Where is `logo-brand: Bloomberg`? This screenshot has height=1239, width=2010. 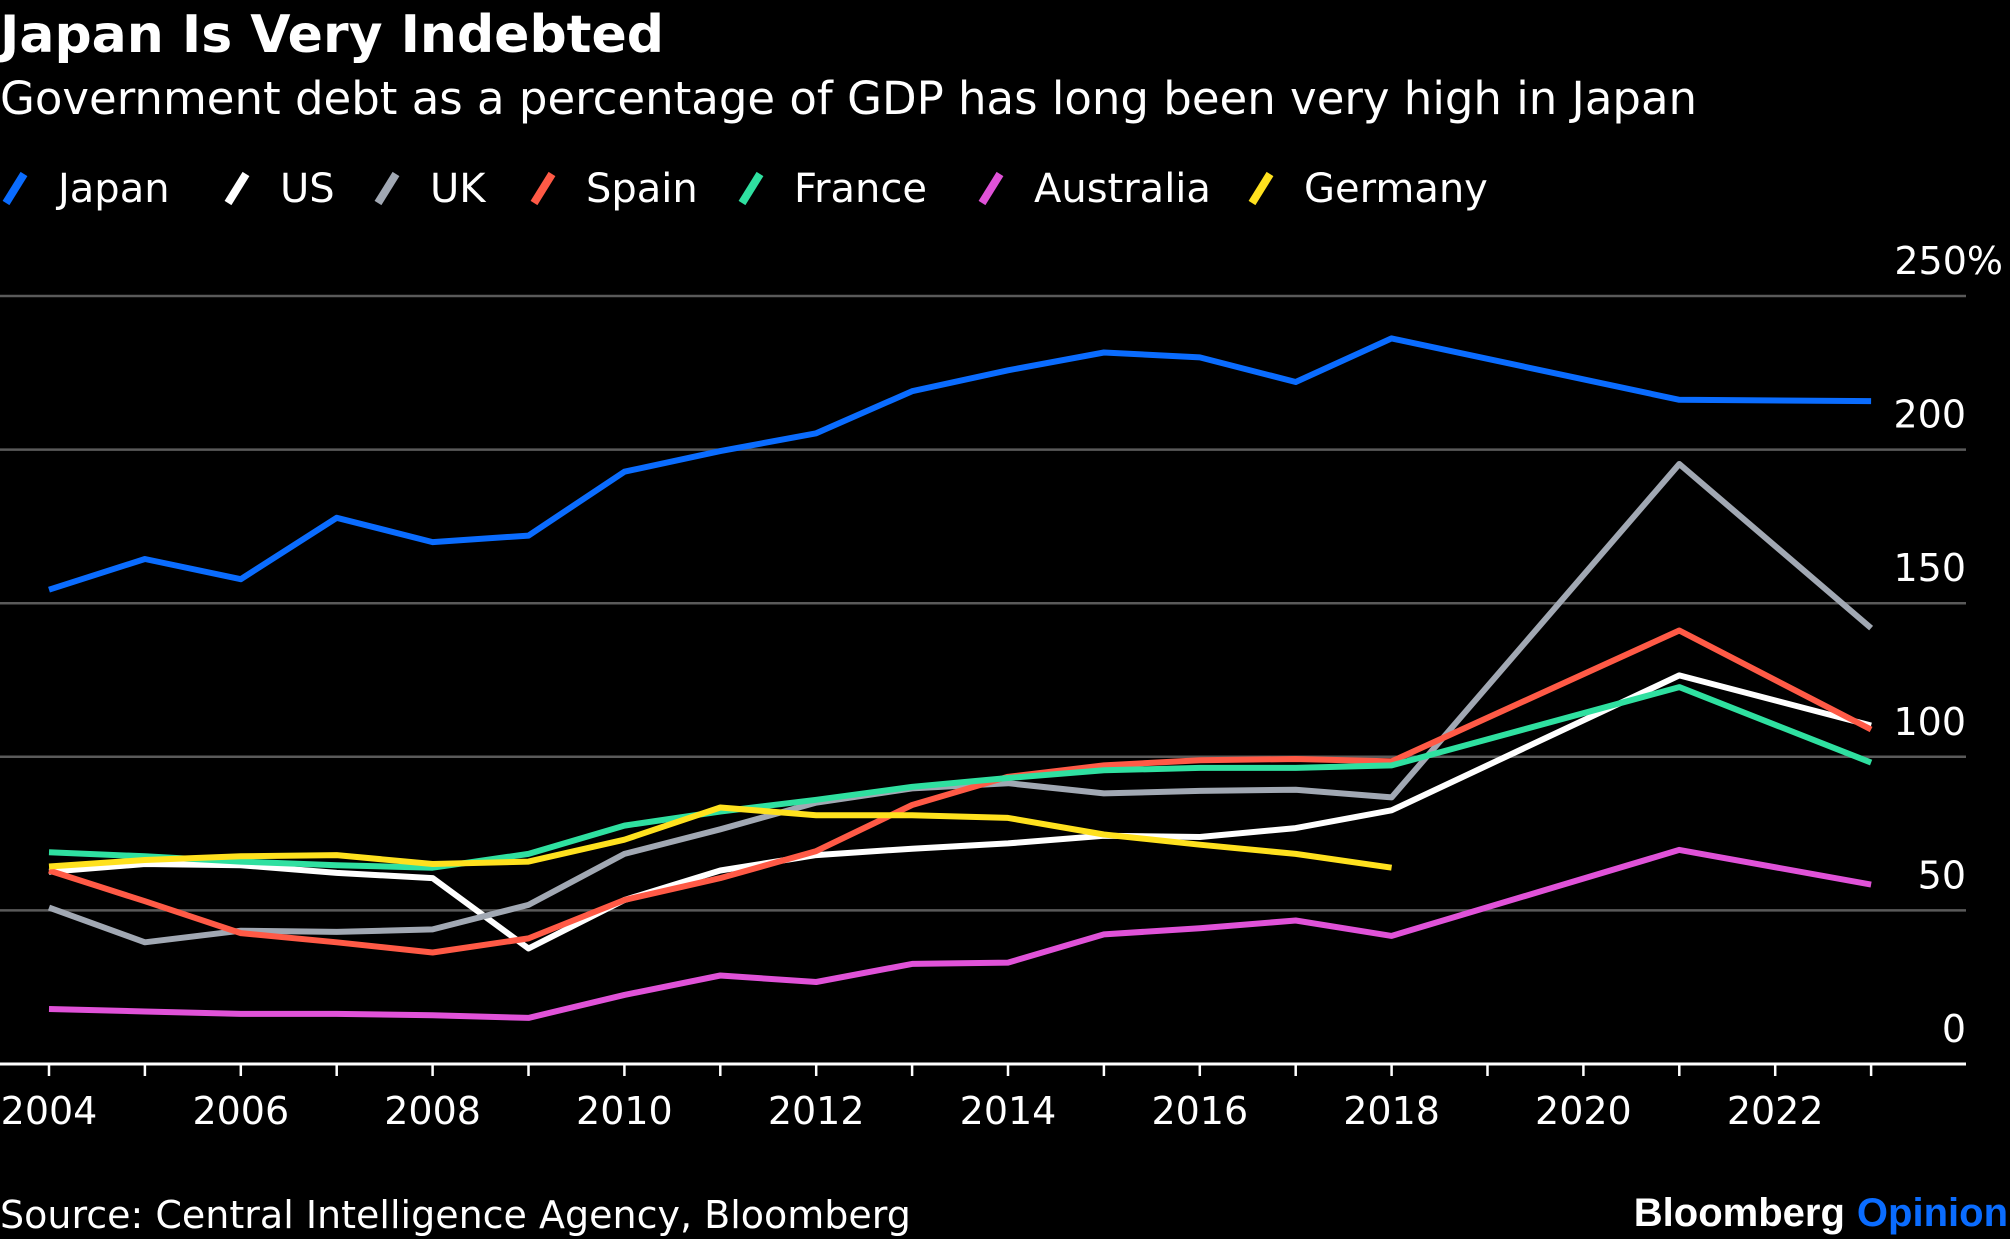
logo-brand: Bloomberg is located at coordinates (1739, 1213).